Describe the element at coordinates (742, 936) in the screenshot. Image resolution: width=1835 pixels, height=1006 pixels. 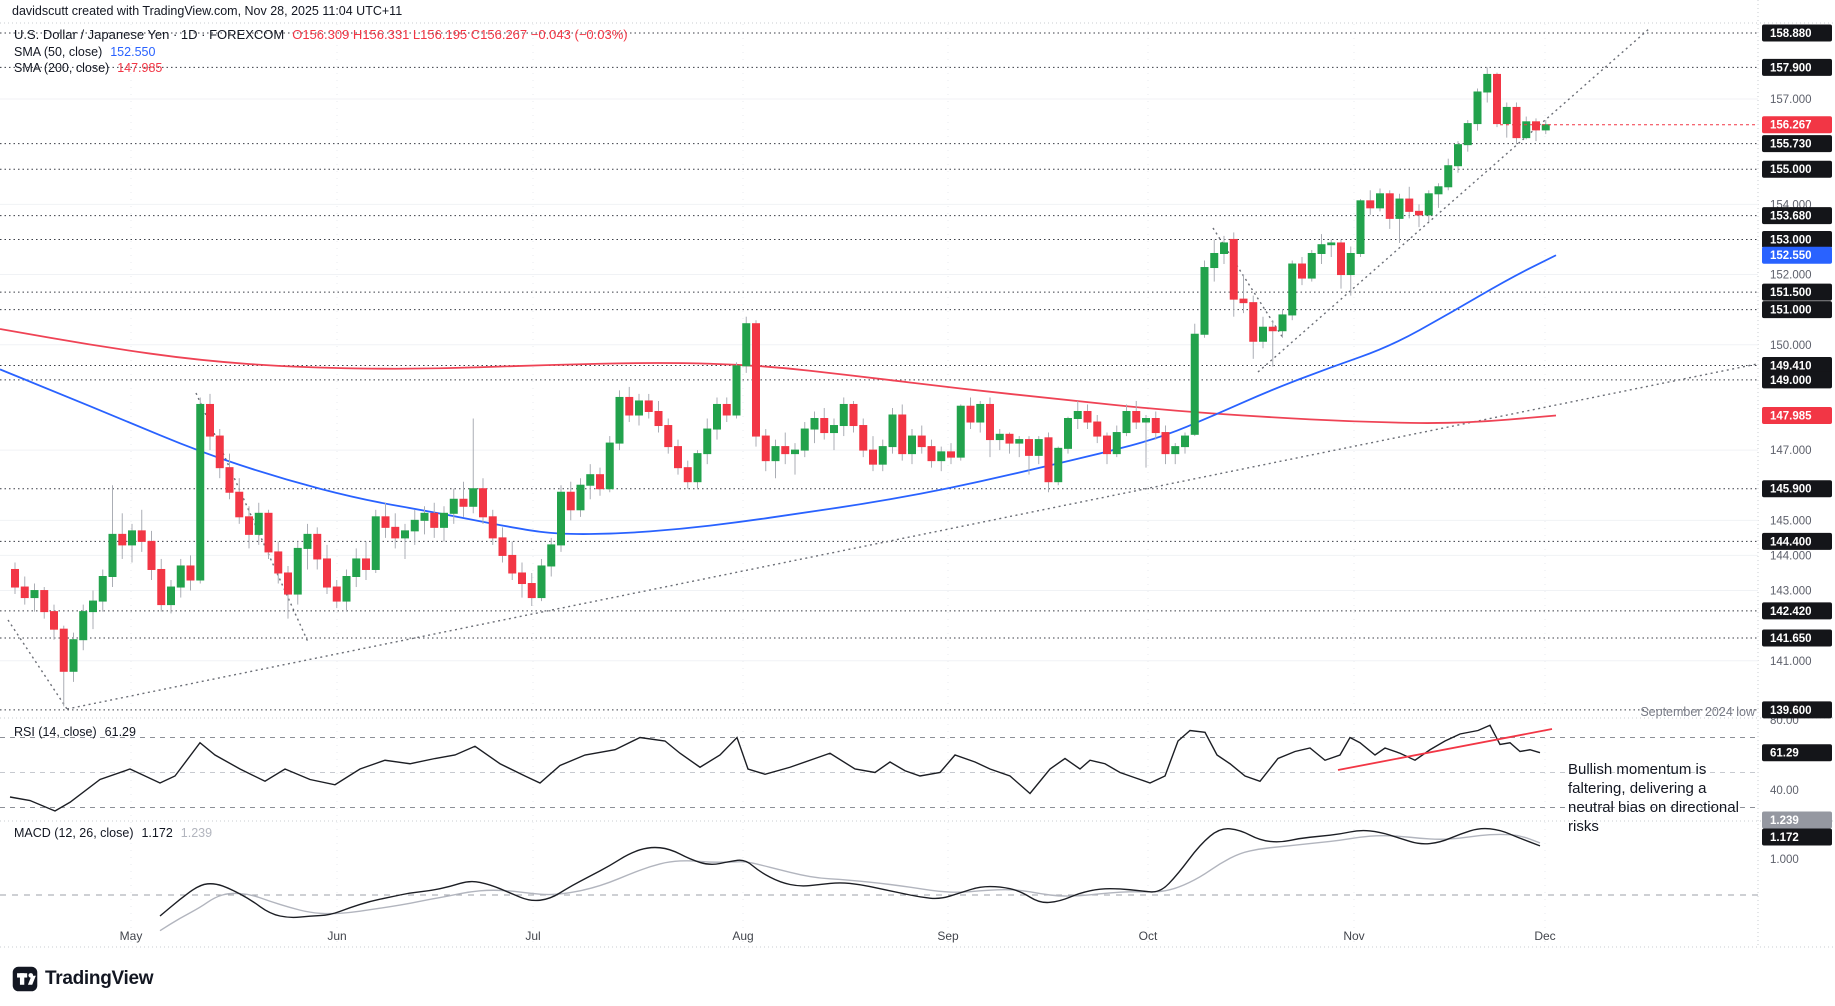
I see `time-axis-label-aug: Aug` at that location.